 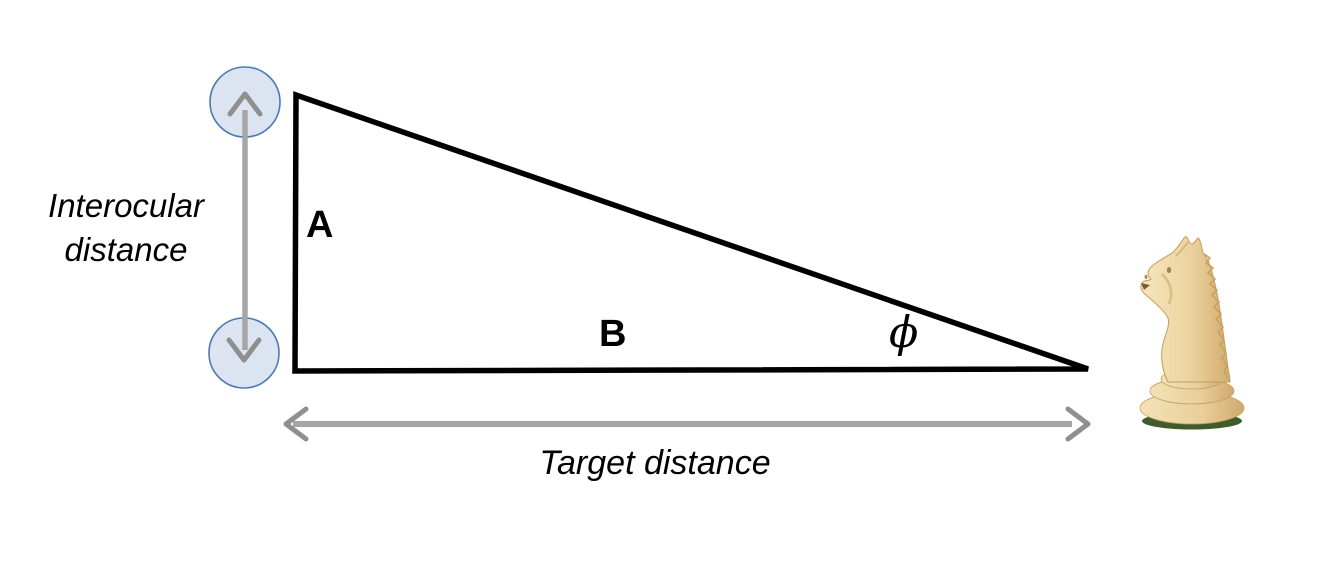 What do you see at coordinates (1167, 289) in the screenshot?
I see `knight-cheek-line` at bounding box center [1167, 289].